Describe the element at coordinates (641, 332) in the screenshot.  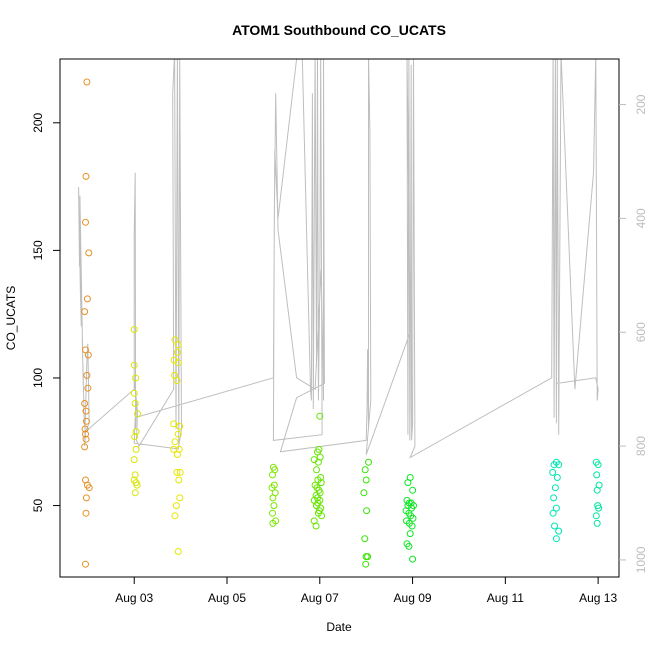
I see `y2-tick-label: 600` at that location.